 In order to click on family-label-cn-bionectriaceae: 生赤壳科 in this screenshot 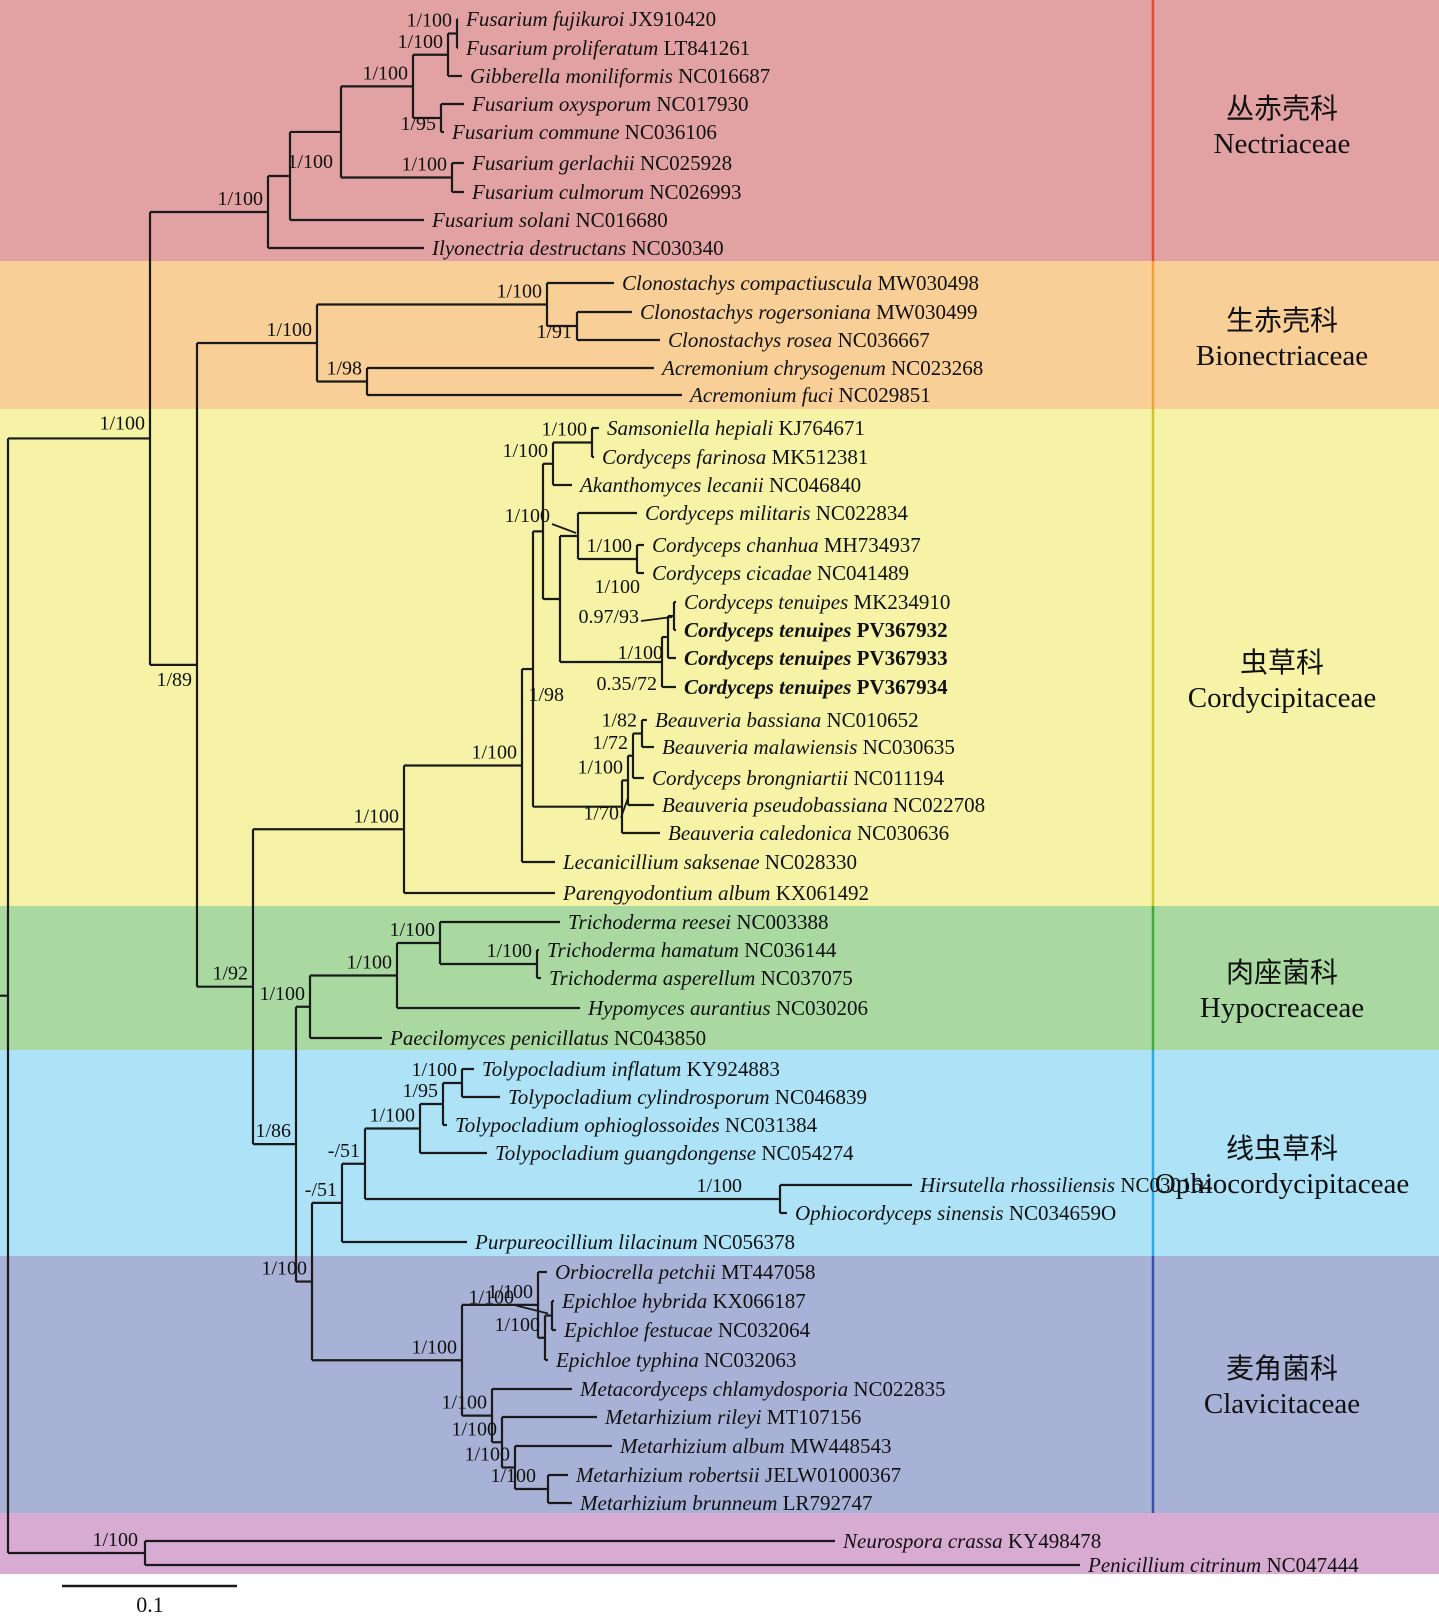, I will do `click(1282, 321)`.